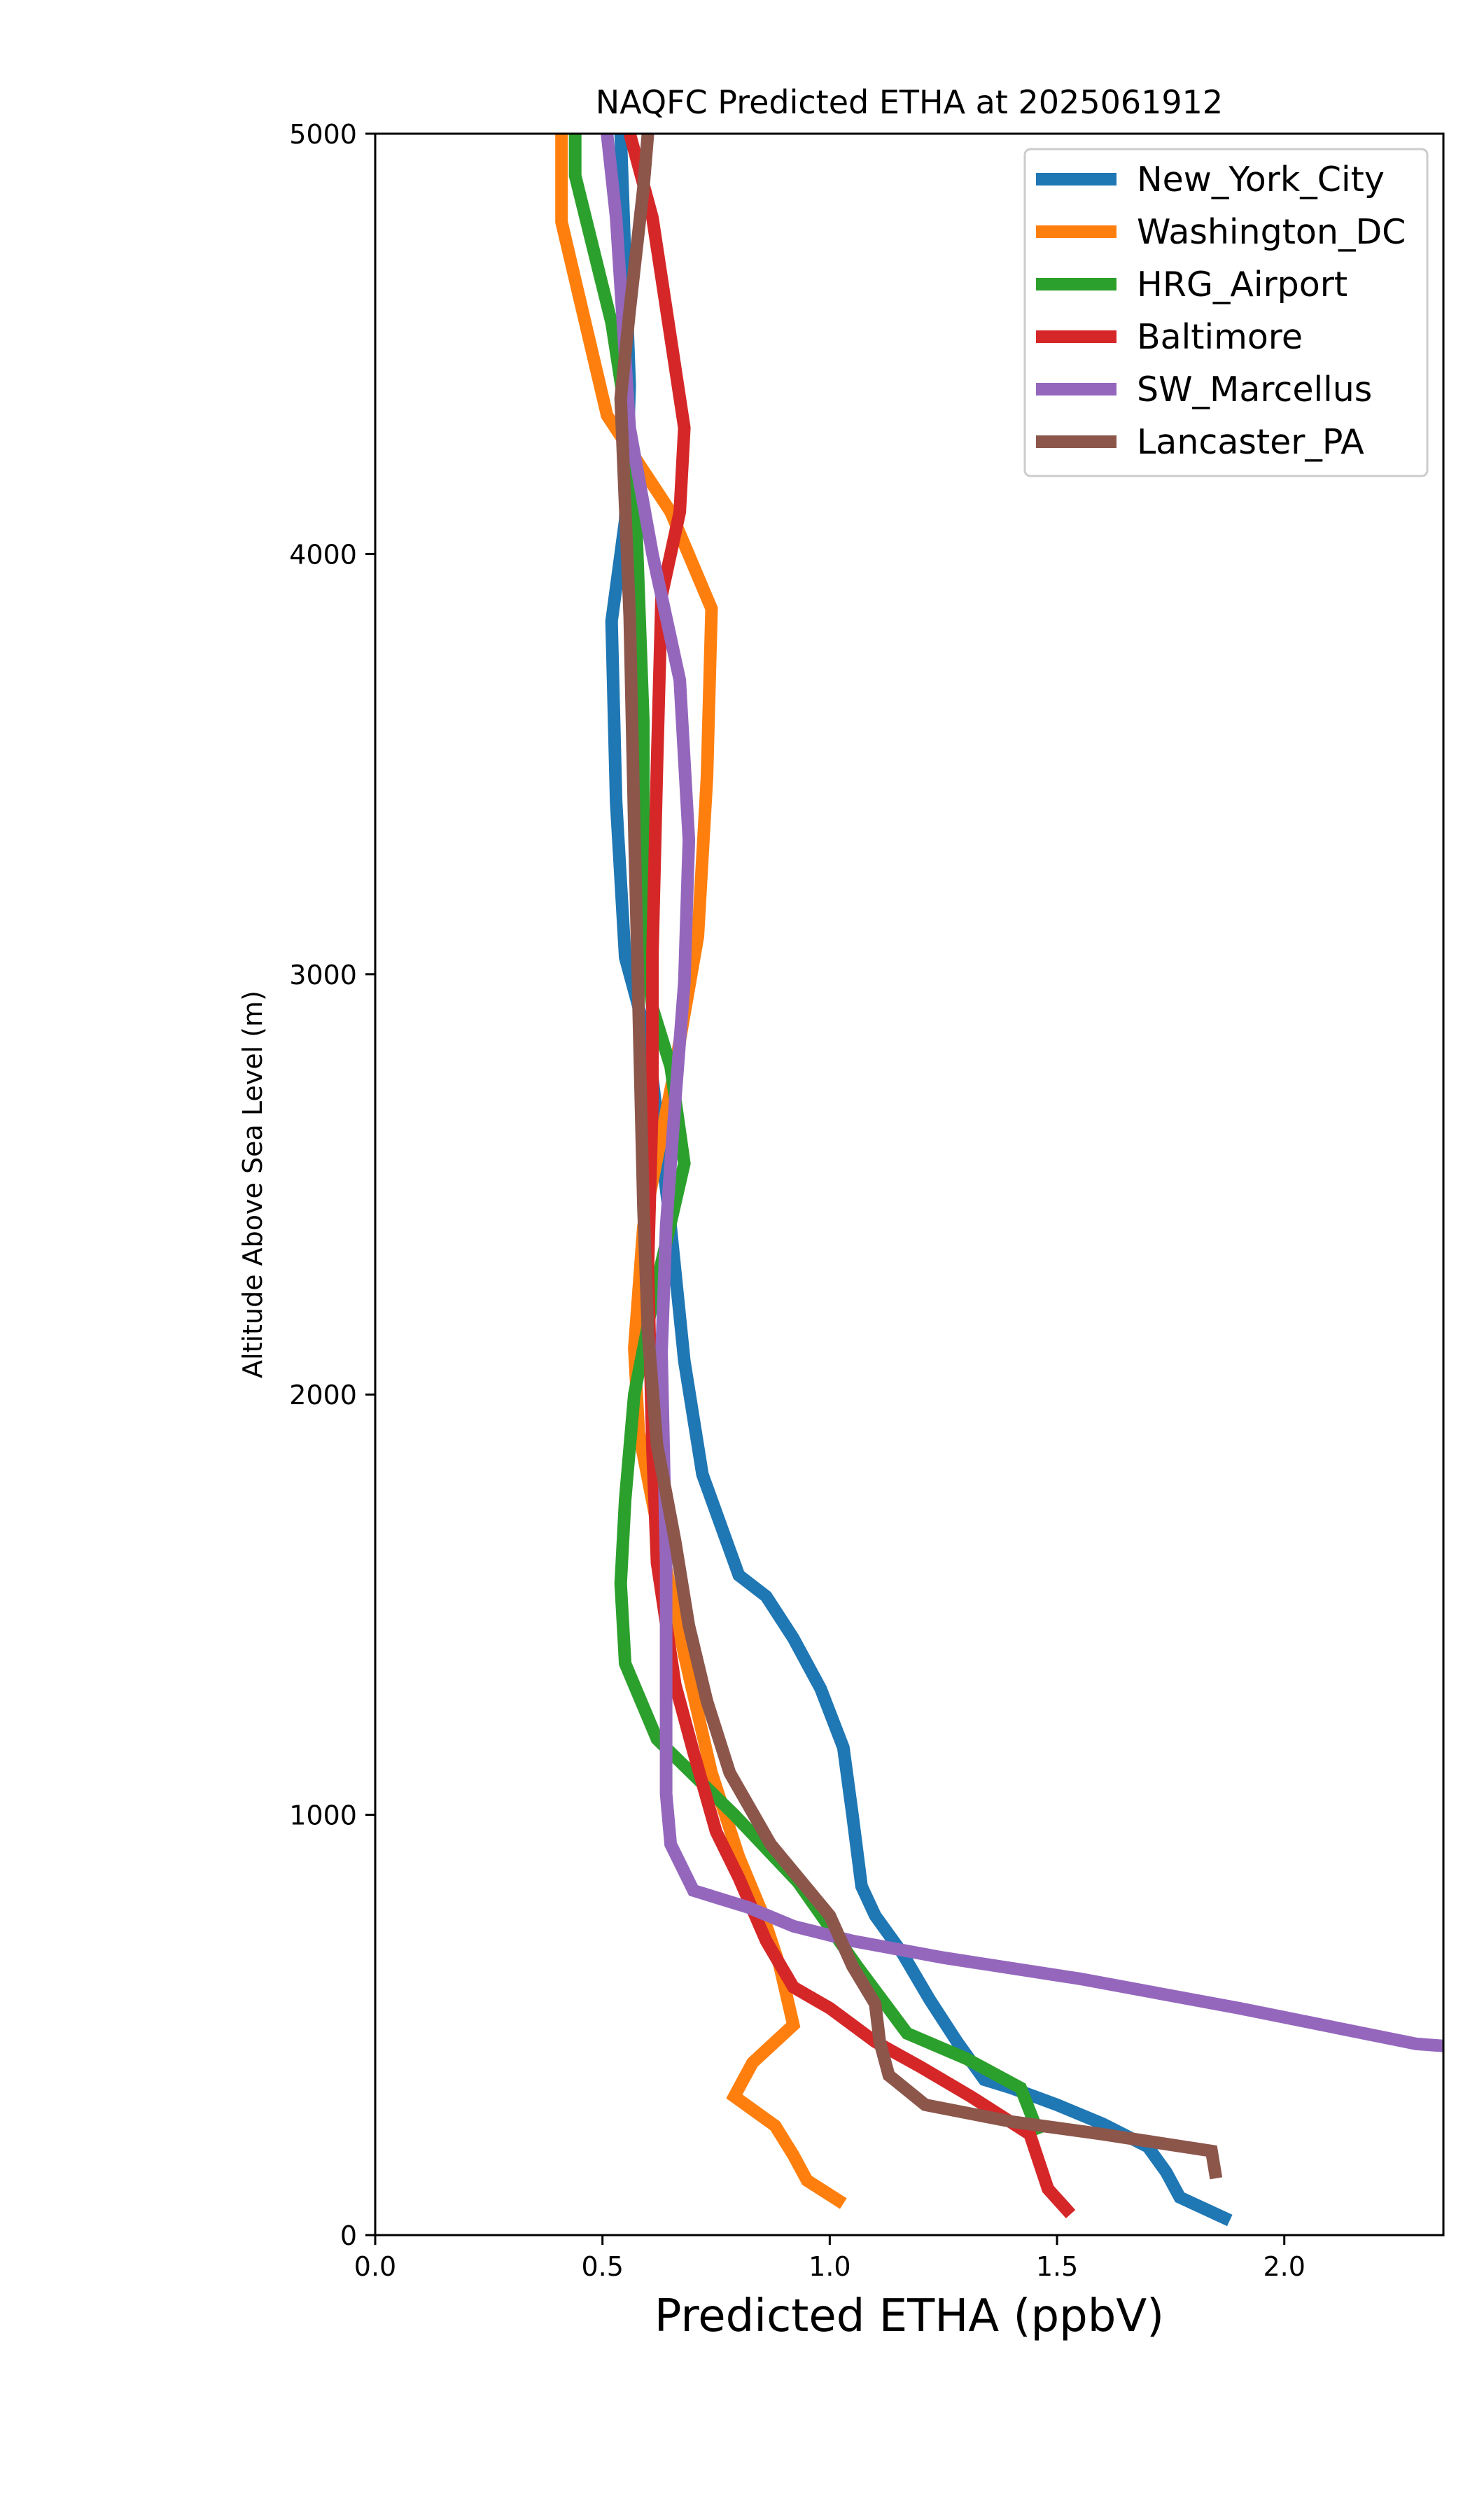  Describe the element at coordinates (375, 2266) in the screenshot. I see `x-tick-label-0: 0.0` at that location.